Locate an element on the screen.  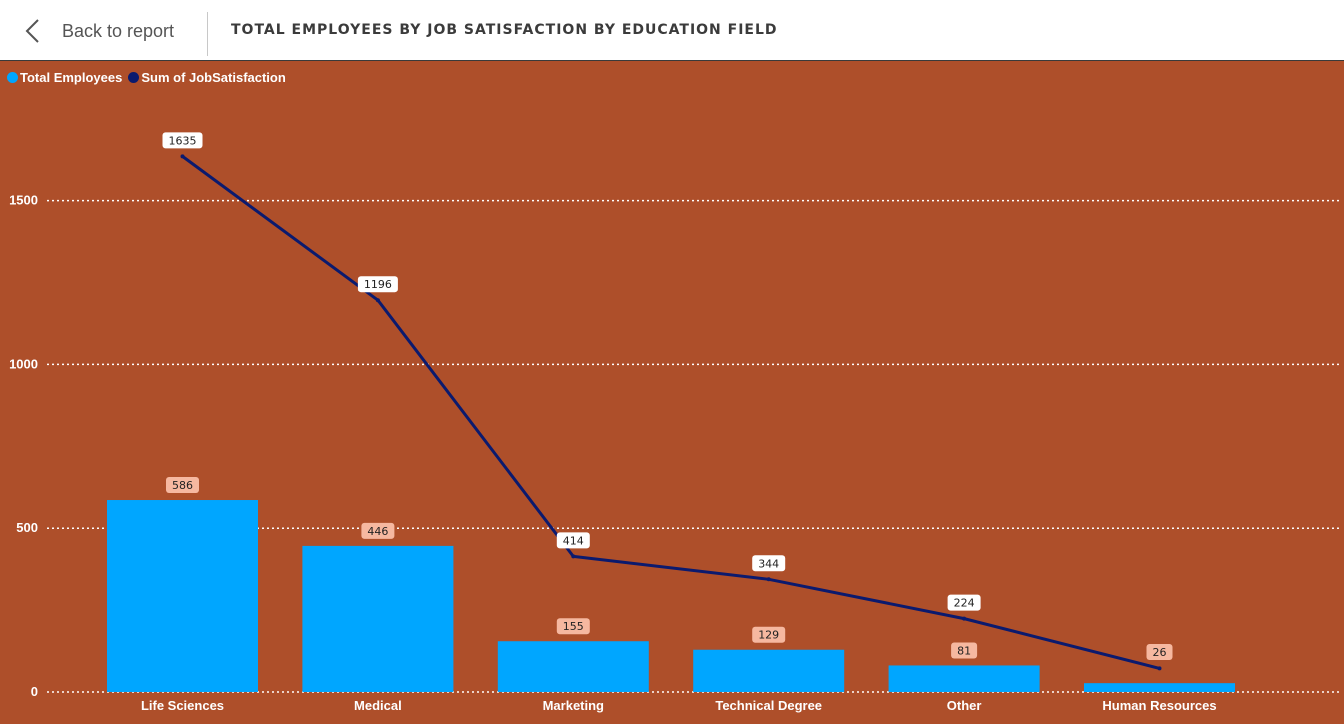
line-data-label-other-text: 224 is located at coordinates (964, 603).